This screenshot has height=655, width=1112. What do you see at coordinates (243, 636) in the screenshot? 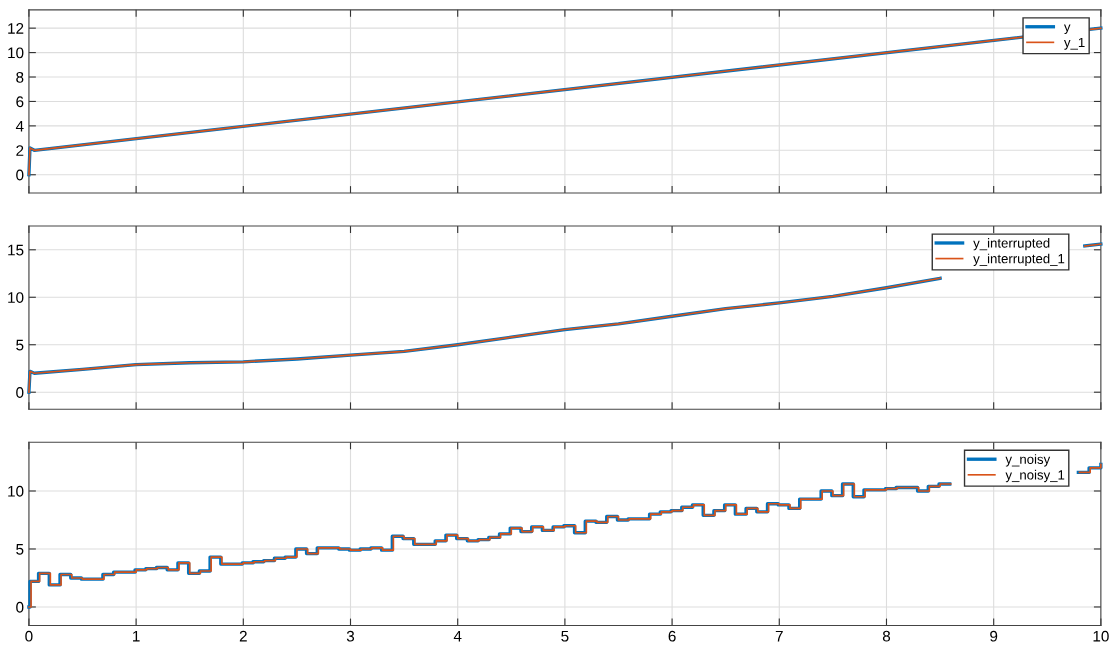
I see `x-tick-label: 2` at bounding box center [243, 636].